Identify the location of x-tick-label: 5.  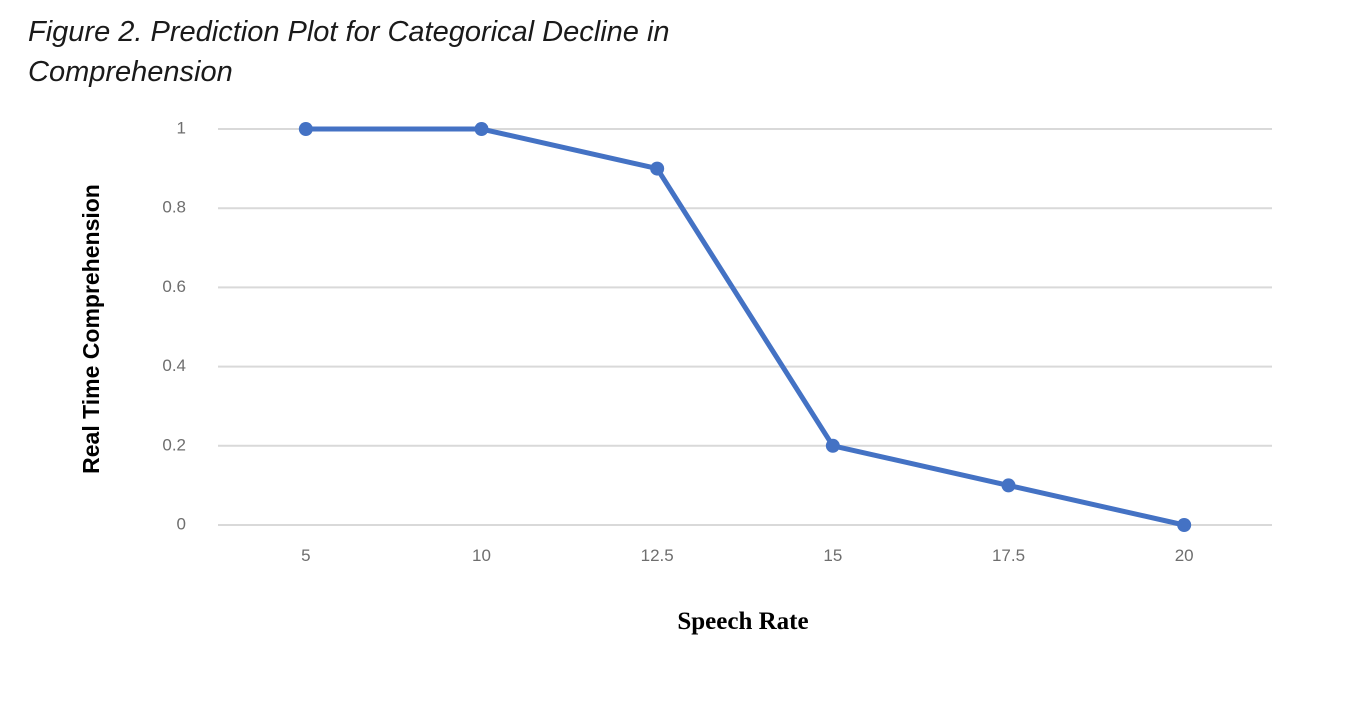
(305, 555).